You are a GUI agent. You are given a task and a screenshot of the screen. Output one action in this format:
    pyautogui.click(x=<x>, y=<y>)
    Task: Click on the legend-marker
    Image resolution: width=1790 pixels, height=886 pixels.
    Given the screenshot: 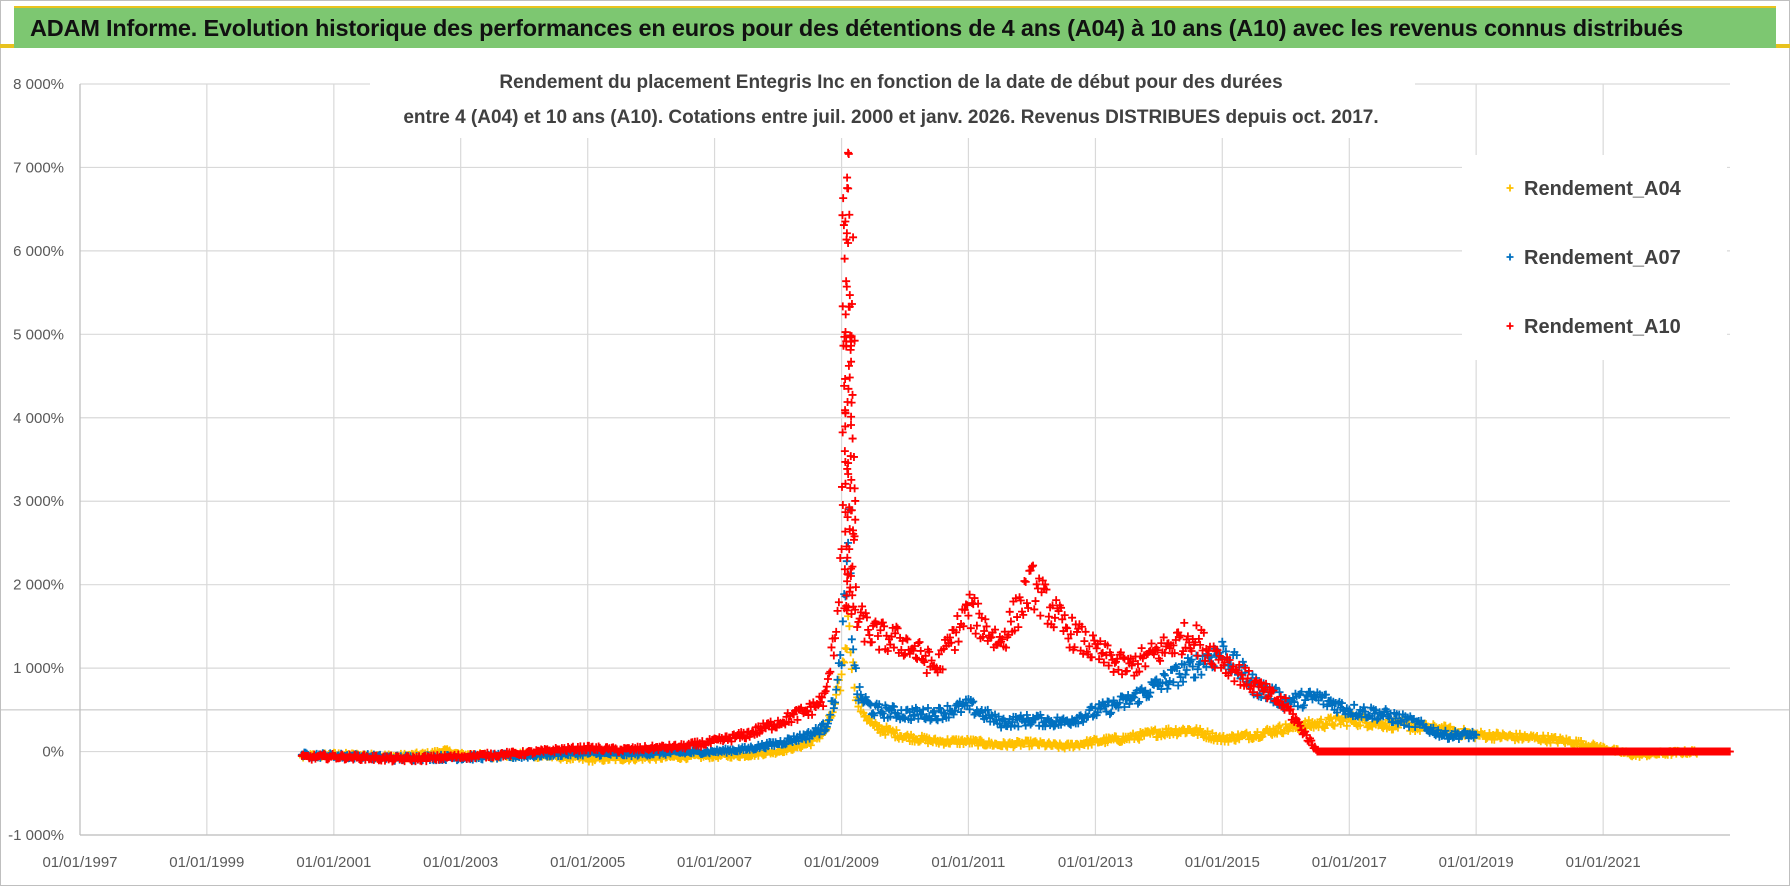 What is the action you would take?
    pyautogui.click(x=1510, y=257)
    